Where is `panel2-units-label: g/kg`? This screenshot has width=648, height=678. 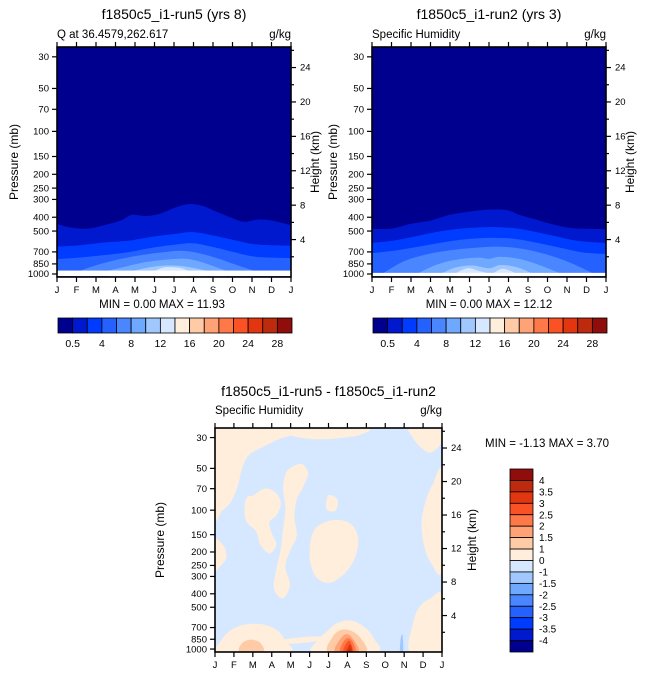
panel2-units-label: g/kg is located at coordinates (595, 35).